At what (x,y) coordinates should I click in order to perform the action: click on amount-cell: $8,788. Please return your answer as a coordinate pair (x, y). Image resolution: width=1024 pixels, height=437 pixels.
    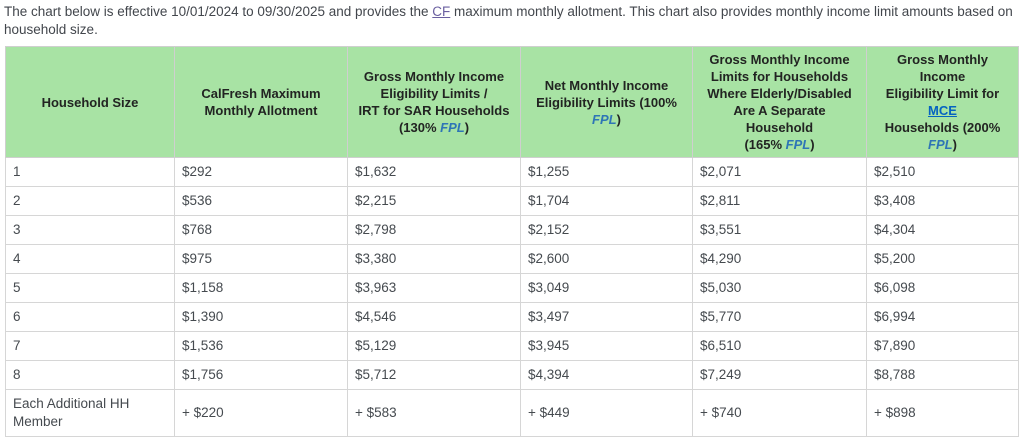
    Looking at the image, I should click on (942, 375).